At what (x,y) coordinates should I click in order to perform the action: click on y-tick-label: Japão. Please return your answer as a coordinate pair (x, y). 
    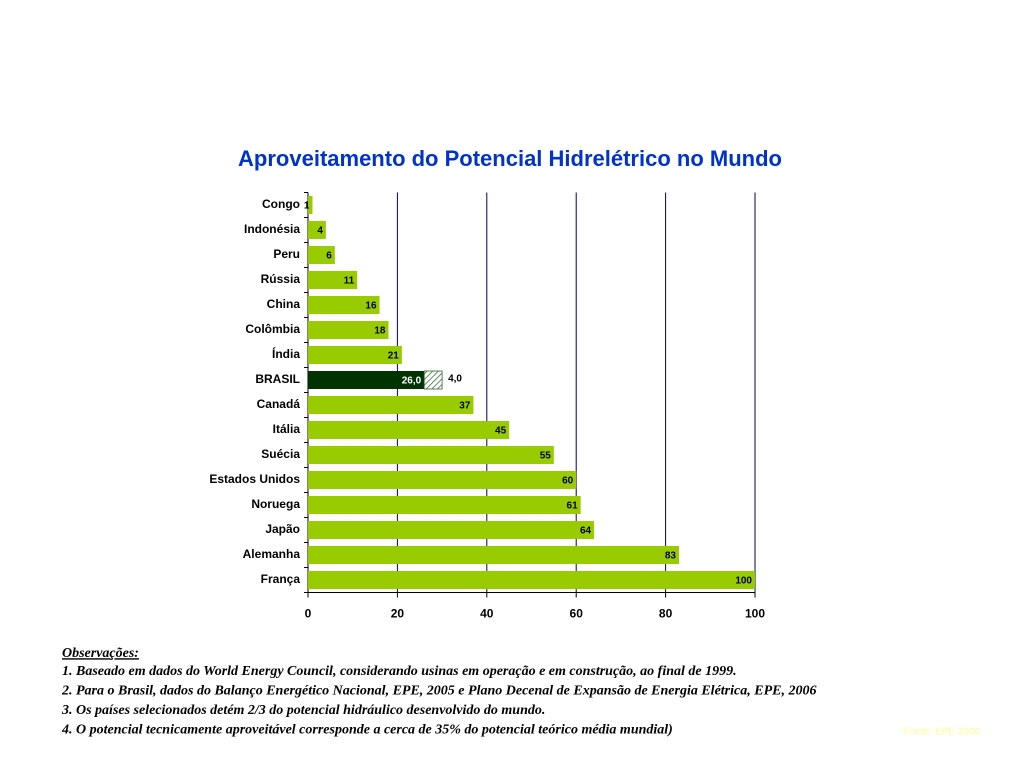
    Looking at the image, I should click on (282, 529).